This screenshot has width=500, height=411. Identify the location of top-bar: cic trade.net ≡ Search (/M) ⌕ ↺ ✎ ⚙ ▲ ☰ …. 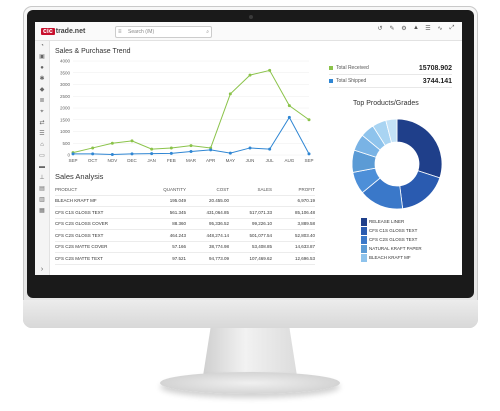
(248, 31).